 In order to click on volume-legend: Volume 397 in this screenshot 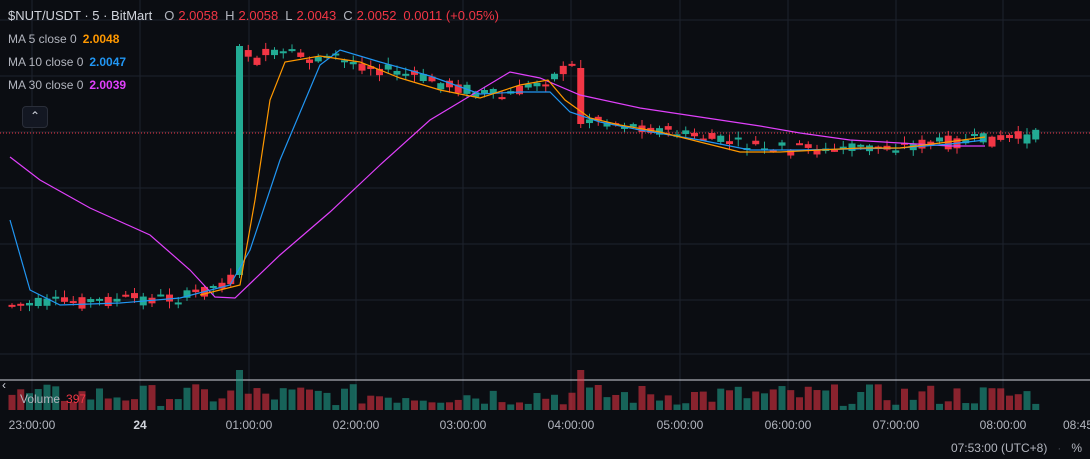, I will do `click(53, 399)`.